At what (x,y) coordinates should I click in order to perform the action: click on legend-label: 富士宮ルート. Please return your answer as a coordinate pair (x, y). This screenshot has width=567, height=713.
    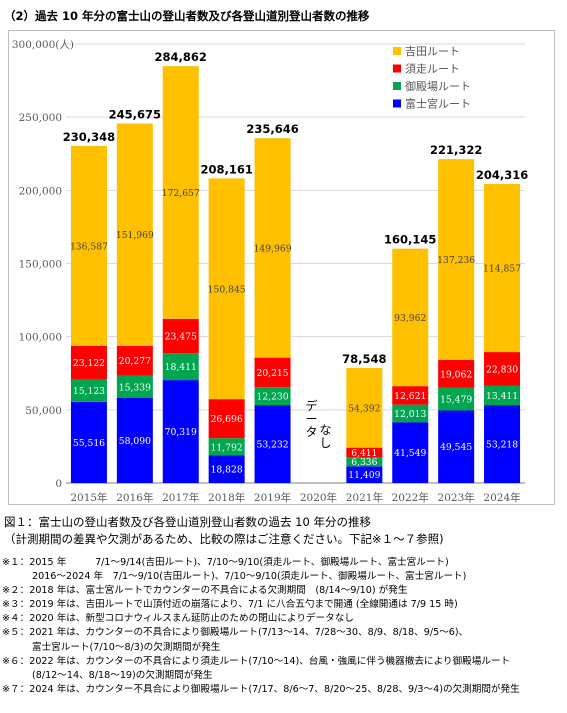
    Looking at the image, I should click on (438, 104).